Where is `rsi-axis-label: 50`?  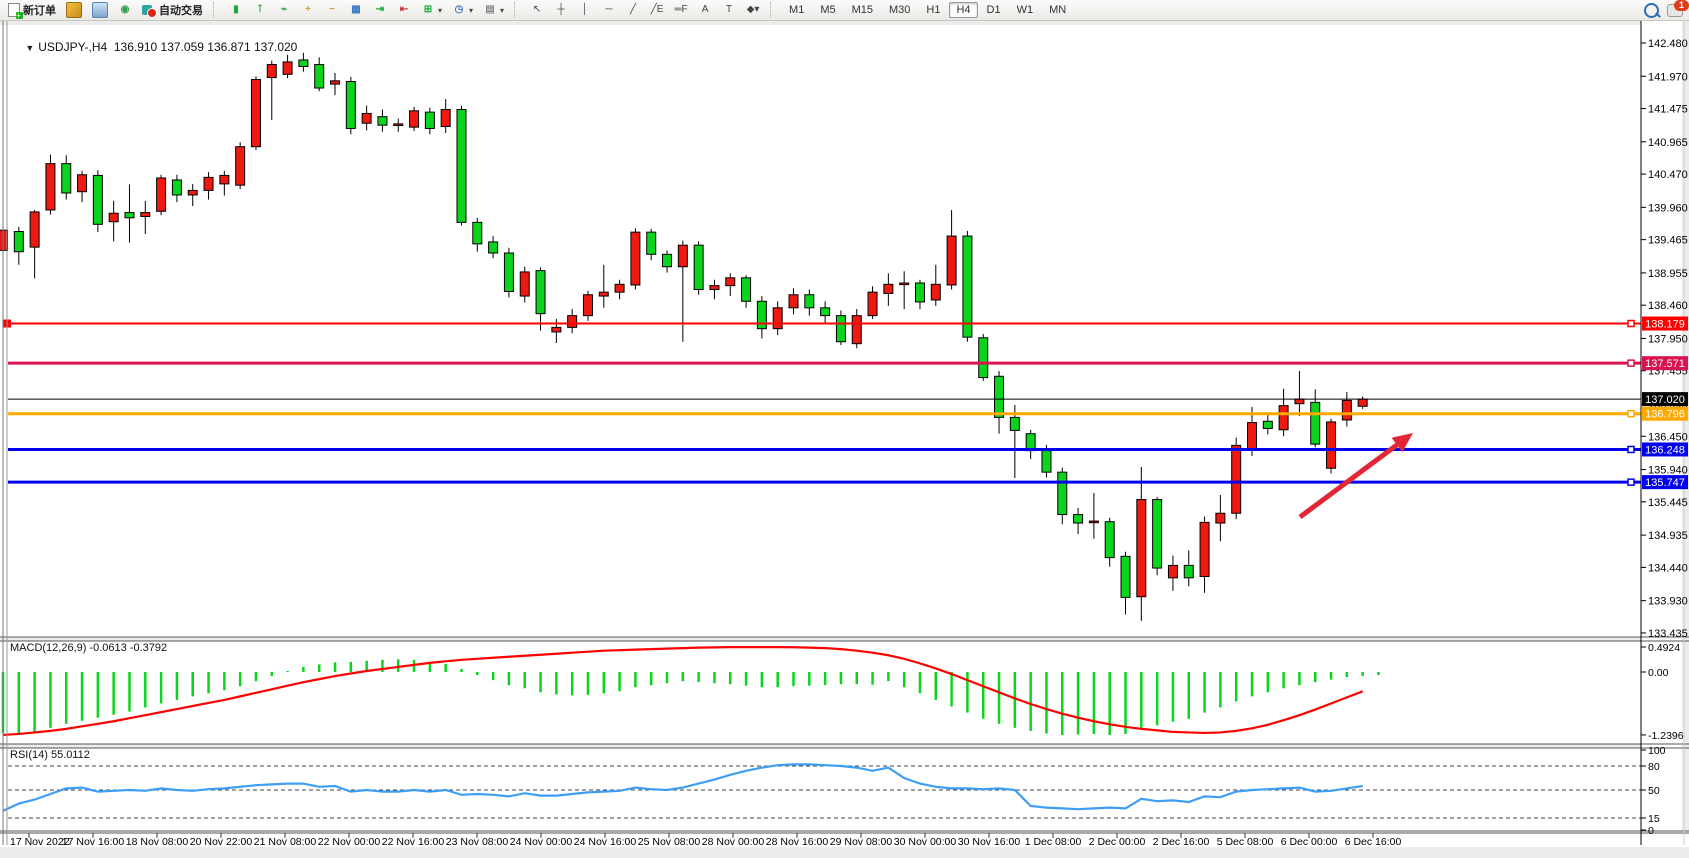 rsi-axis-label: 50 is located at coordinates (1654, 791).